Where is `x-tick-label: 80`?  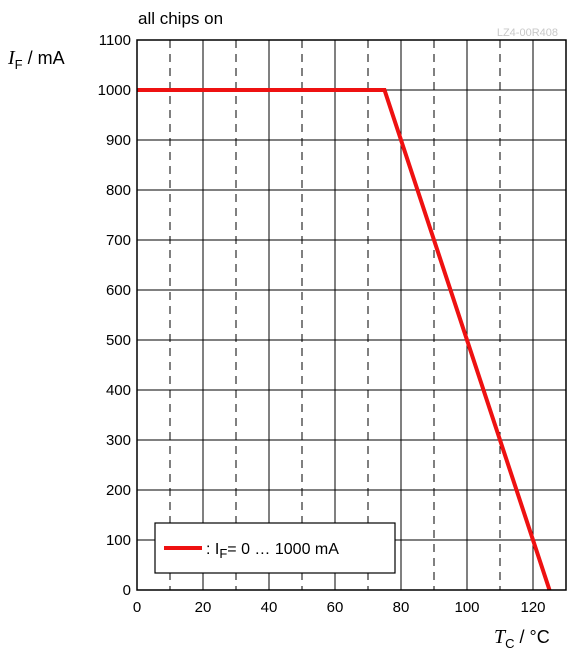 x-tick-label: 80 is located at coordinates (401, 607).